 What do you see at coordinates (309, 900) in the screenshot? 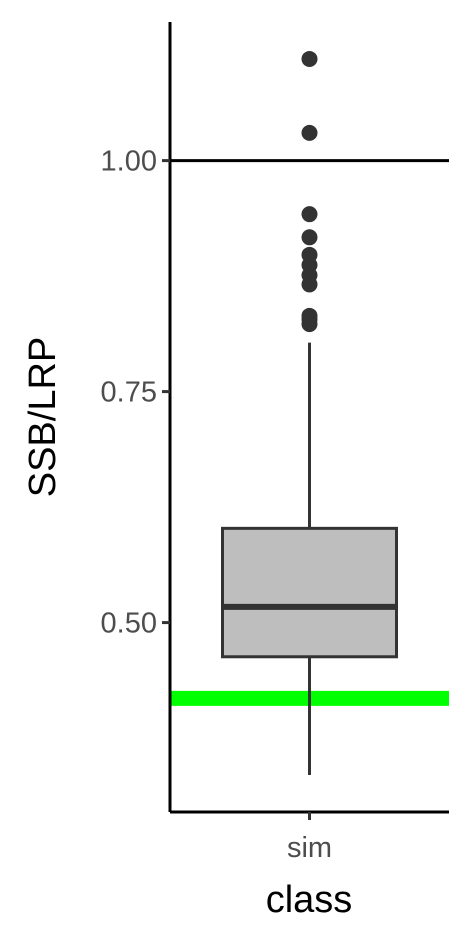
I see `x-axis-title: class` at bounding box center [309, 900].